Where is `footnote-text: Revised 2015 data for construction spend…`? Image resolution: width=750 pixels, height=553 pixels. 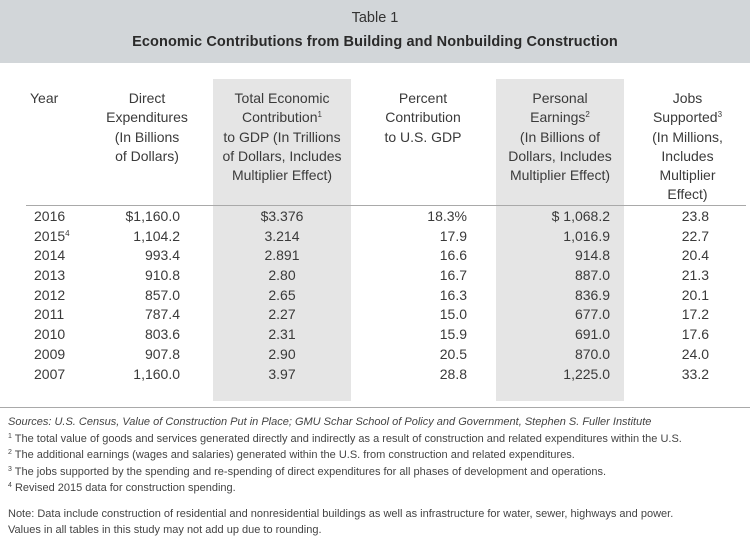
footnote-text: Revised 2015 data for construction spend… is located at coordinates (123, 488).